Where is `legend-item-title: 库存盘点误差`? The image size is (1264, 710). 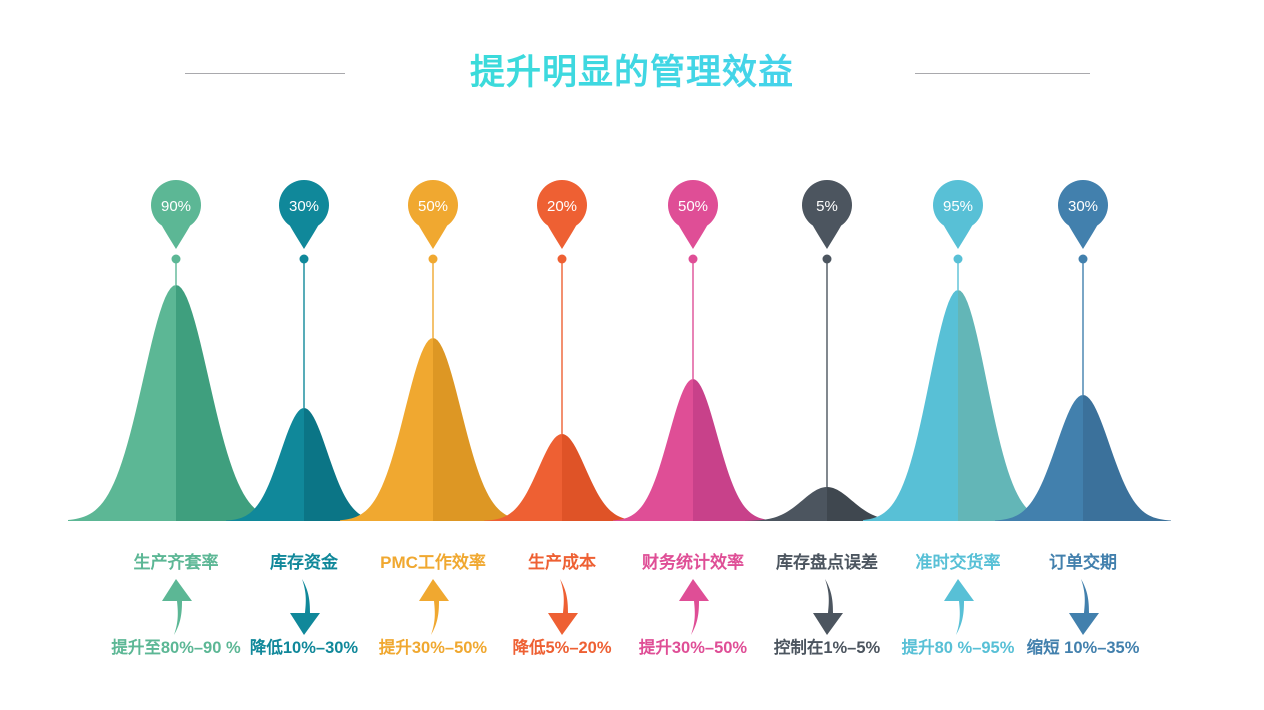 legend-item-title: 库存盘点误差 is located at coordinates (827, 562).